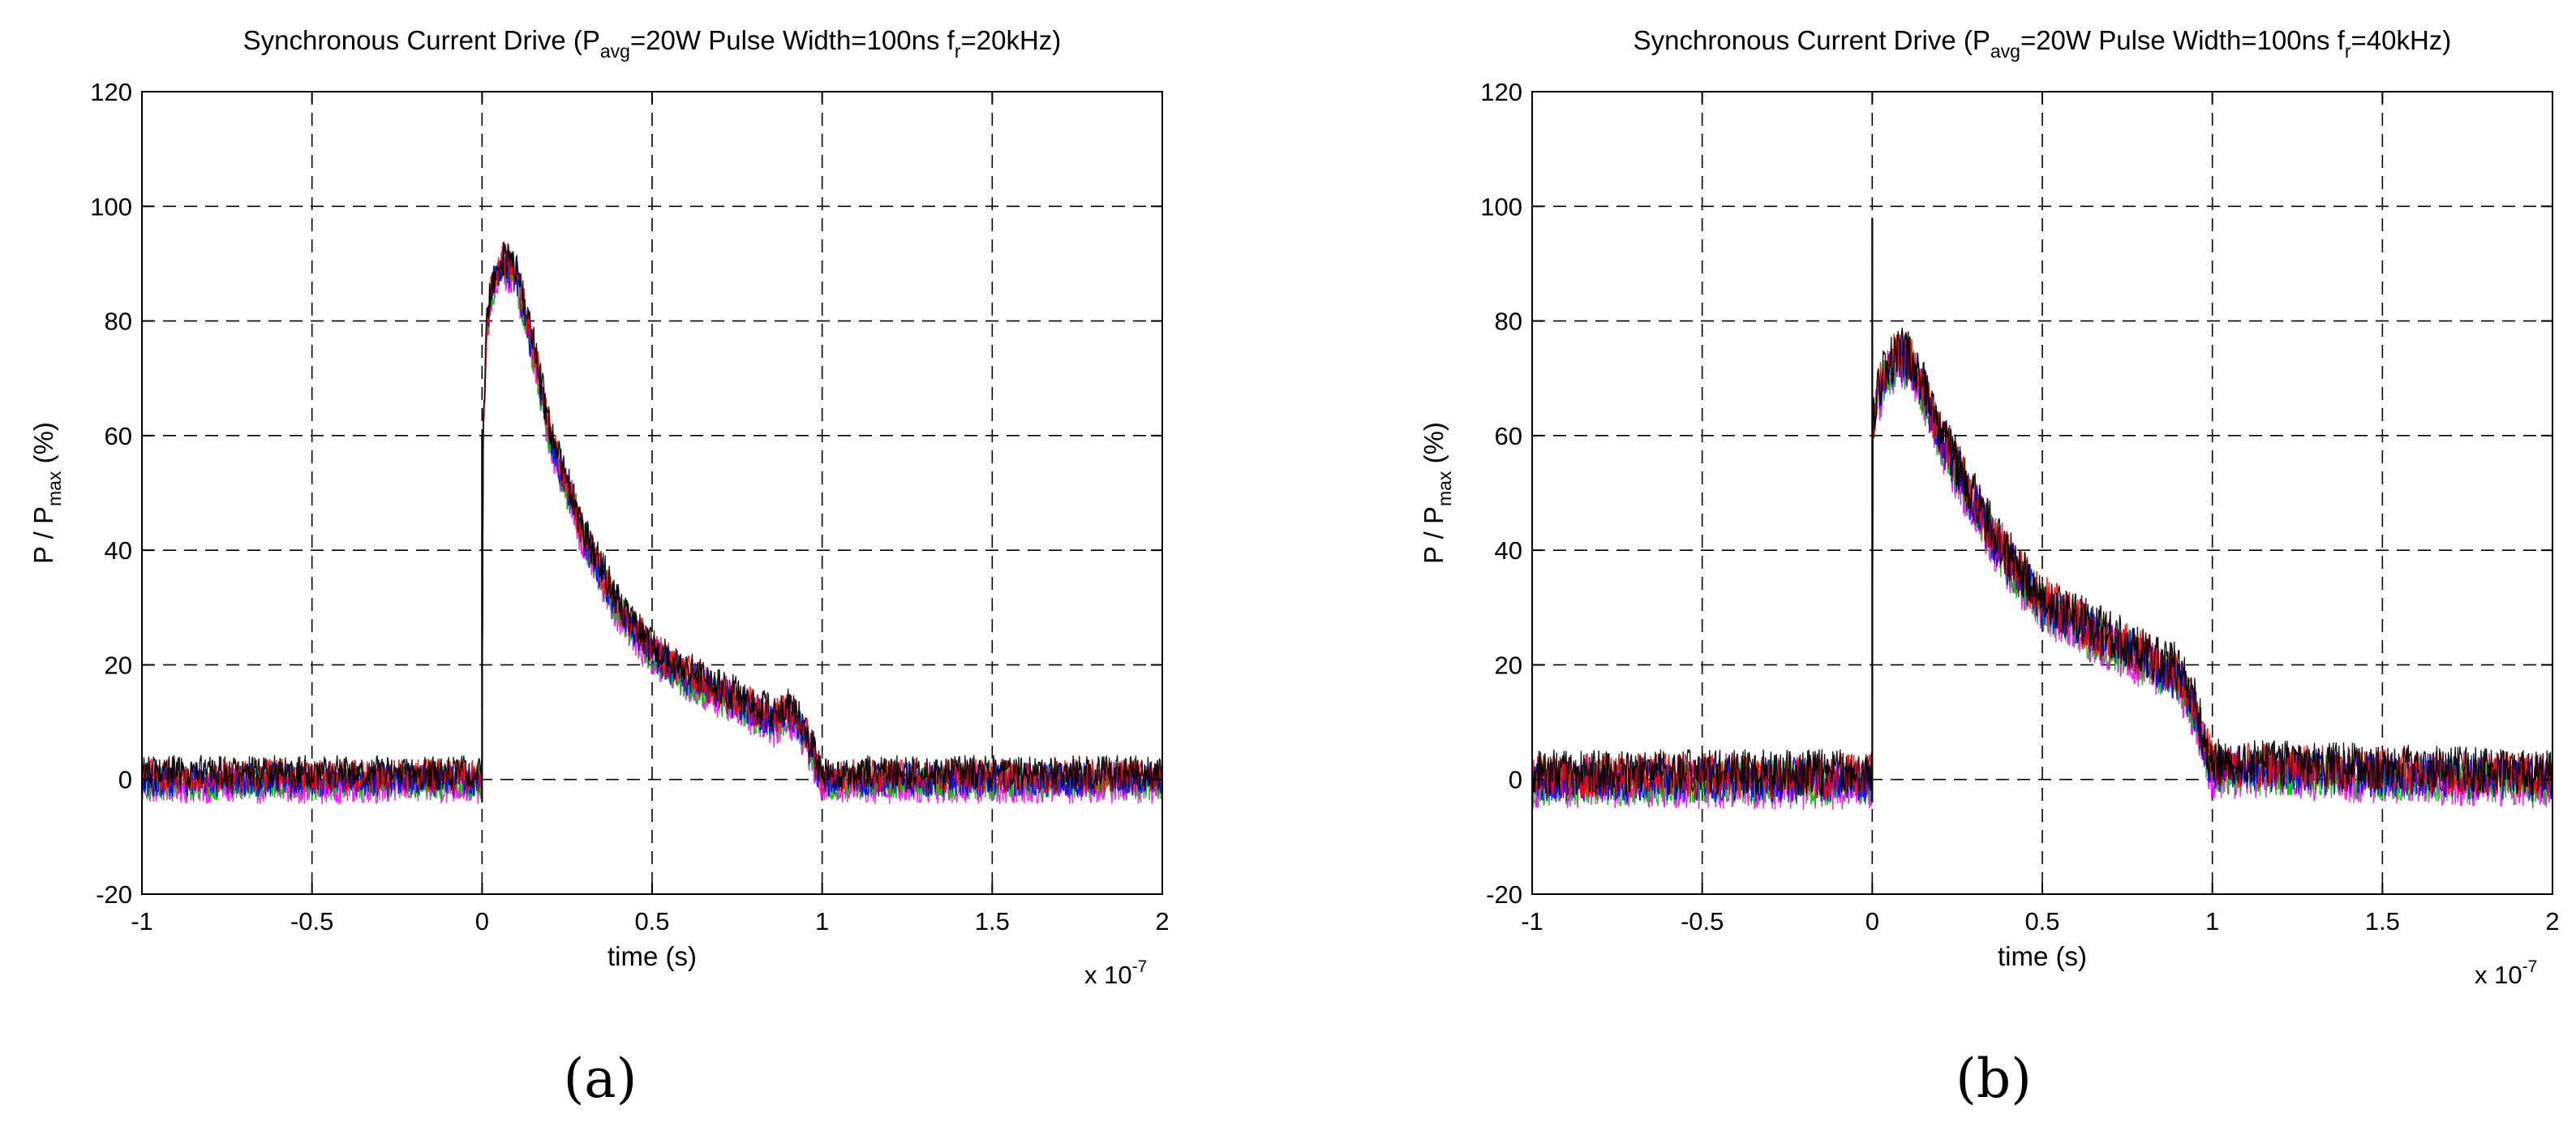 This screenshot has width=2576, height=1127. What do you see at coordinates (1994, 1079) in the screenshot?
I see `panel-label: (b)` at bounding box center [1994, 1079].